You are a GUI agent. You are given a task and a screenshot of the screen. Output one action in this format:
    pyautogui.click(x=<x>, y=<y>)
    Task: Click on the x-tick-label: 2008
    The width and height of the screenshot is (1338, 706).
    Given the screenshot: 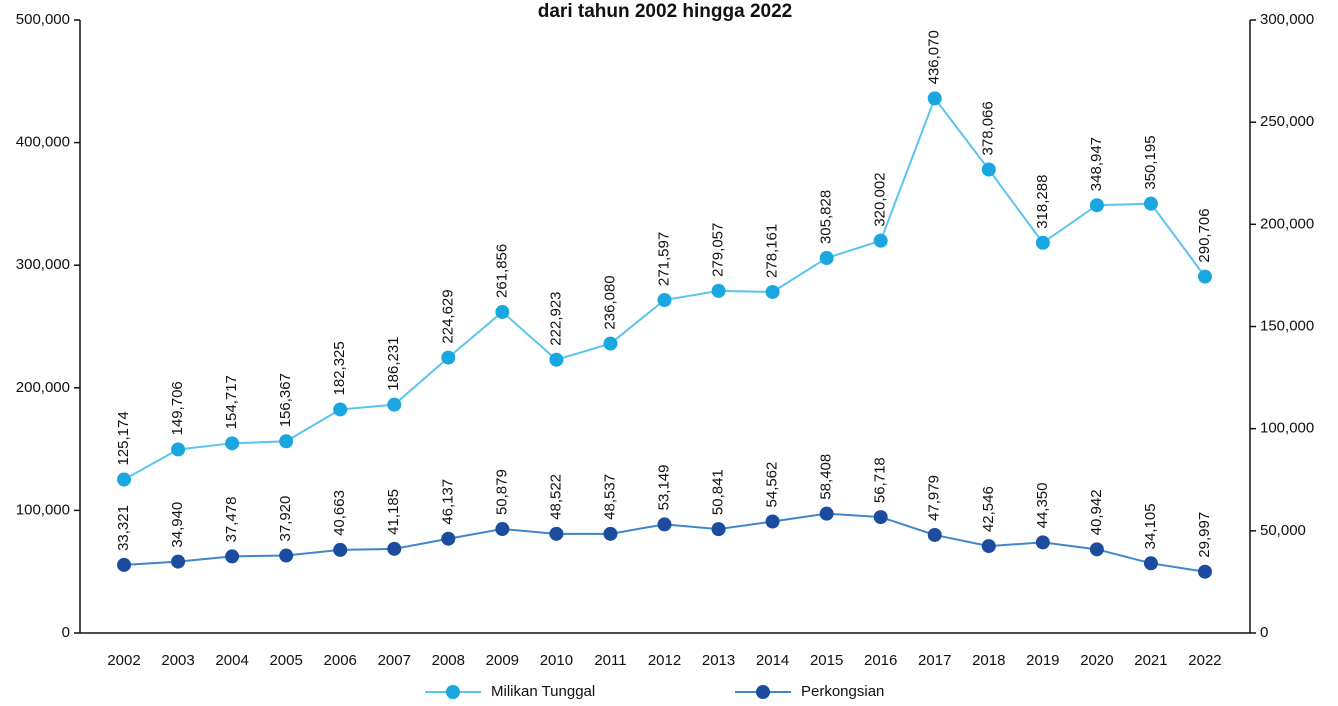 What is the action you would take?
    pyautogui.click(x=448, y=660)
    